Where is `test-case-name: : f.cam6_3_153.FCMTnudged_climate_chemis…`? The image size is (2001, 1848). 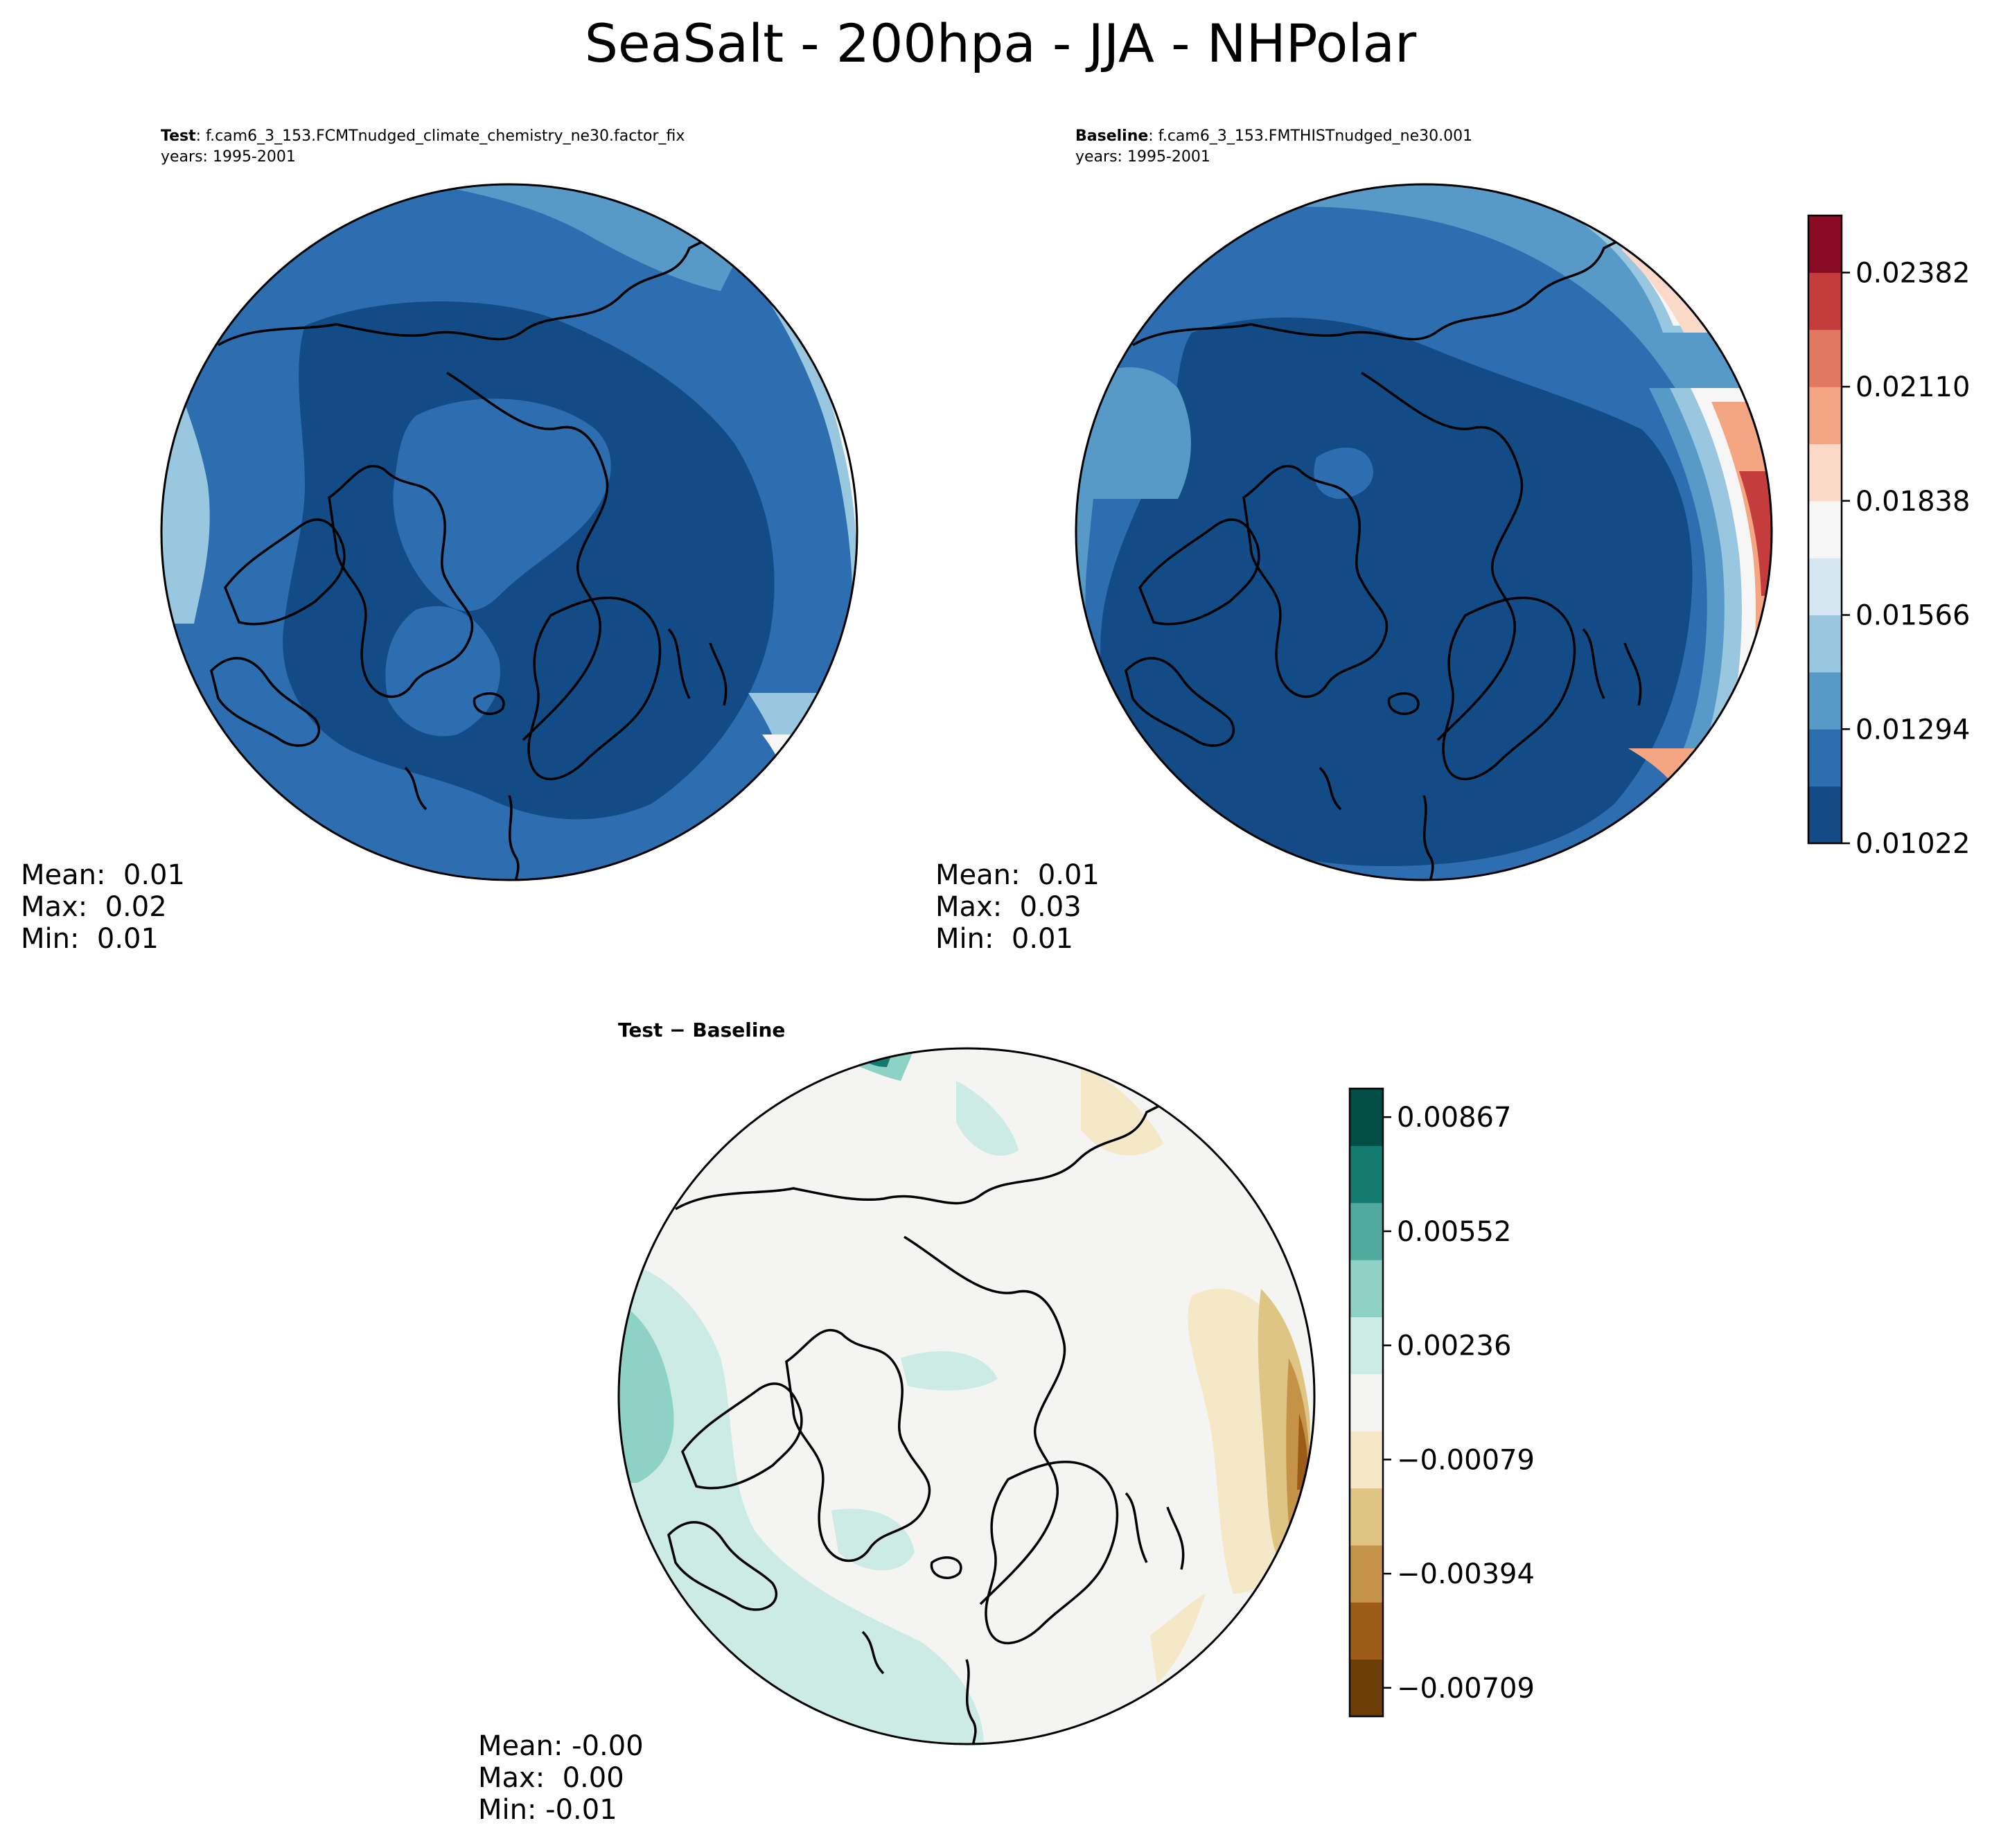
test-case-name: : f.cam6_3_153.FCMTnudged_climate_chemis… is located at coordinates (440, 136).